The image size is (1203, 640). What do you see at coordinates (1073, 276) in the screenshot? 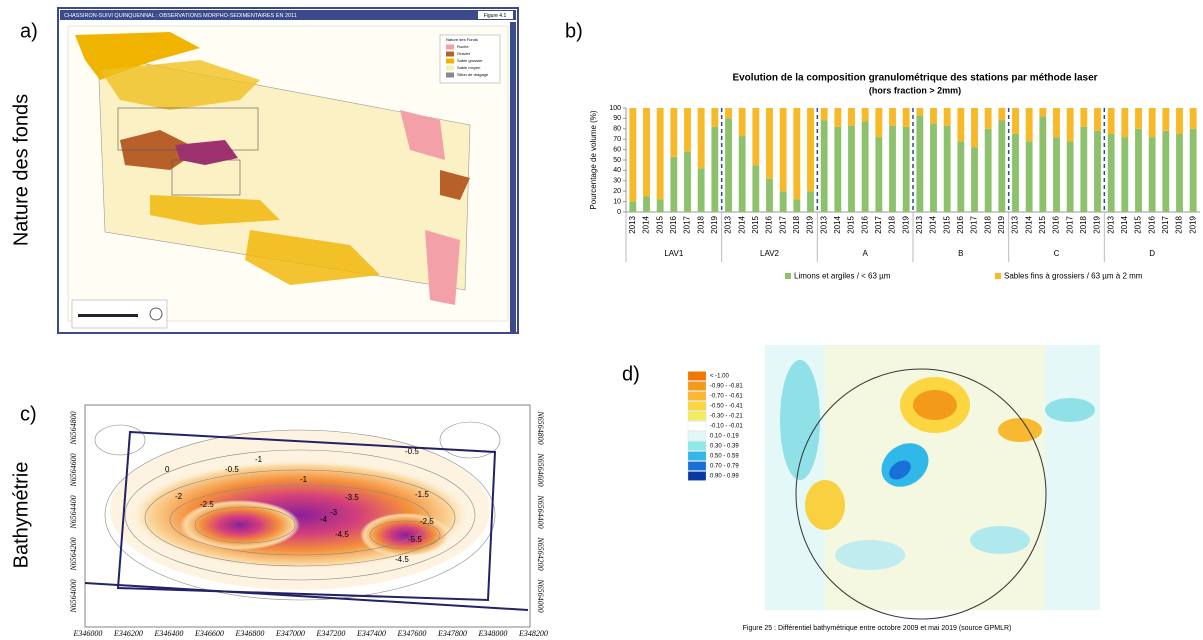
I see `legend-label: Sables fins à grossiers / 63 µm à 2 mm` at bounding box center [1073, 276].